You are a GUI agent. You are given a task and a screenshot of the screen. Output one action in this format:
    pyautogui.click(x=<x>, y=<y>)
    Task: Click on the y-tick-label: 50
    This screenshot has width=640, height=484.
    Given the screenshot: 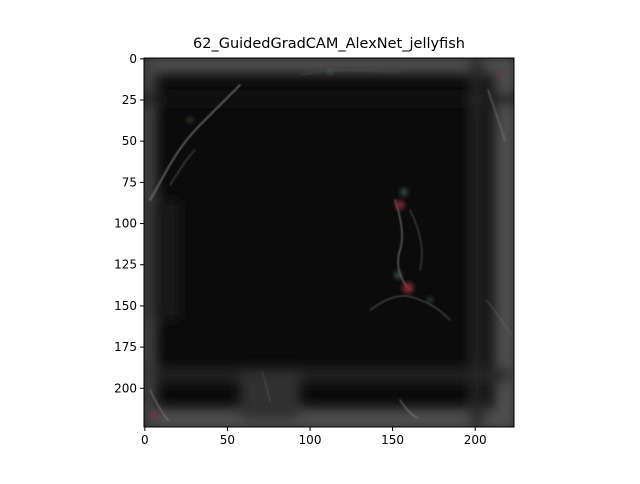 What is the action you would take?
    pyautogui.click(x=129, y=141)
    